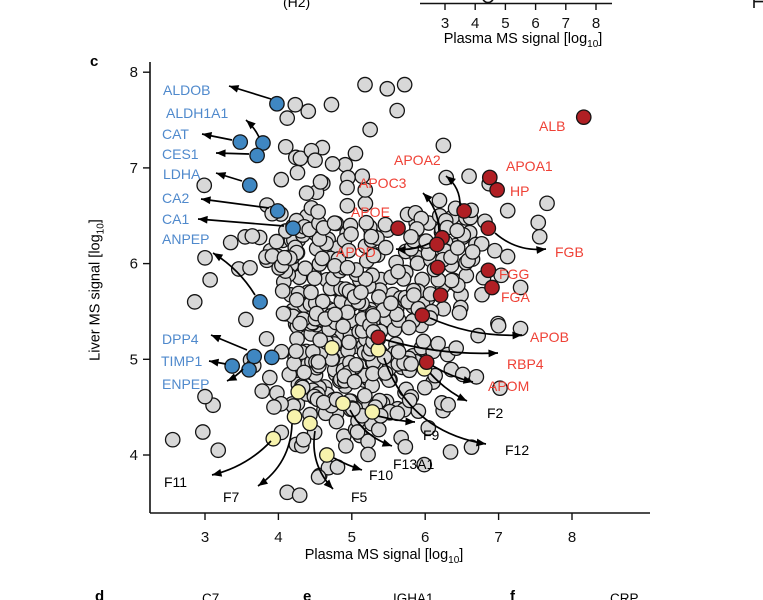  I want to click on top-axis-tick-label: 3, so click(445, 23).